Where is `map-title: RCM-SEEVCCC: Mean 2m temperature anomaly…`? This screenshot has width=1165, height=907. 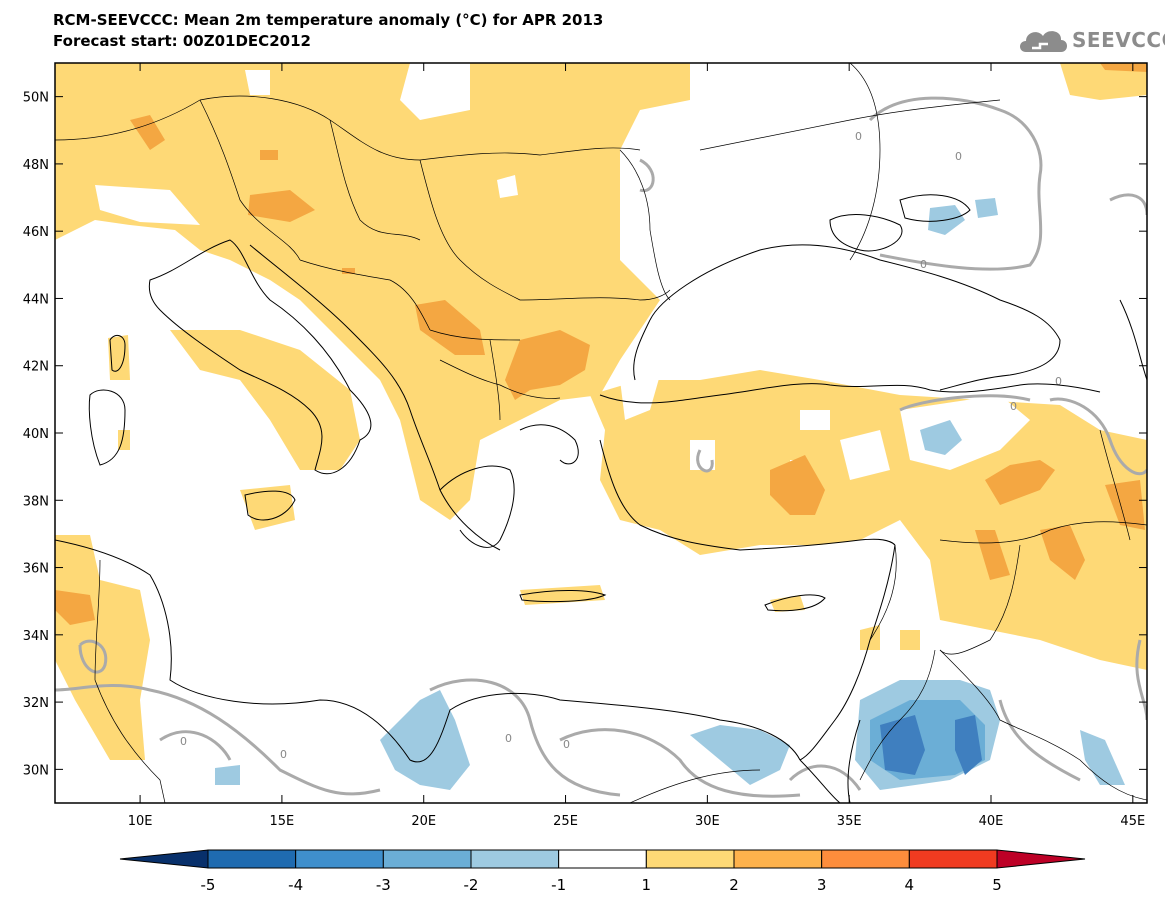
map-title: RCM-SEEVCCC: Mean 2m temperature anomaly… is located at coordinates (328, 20).